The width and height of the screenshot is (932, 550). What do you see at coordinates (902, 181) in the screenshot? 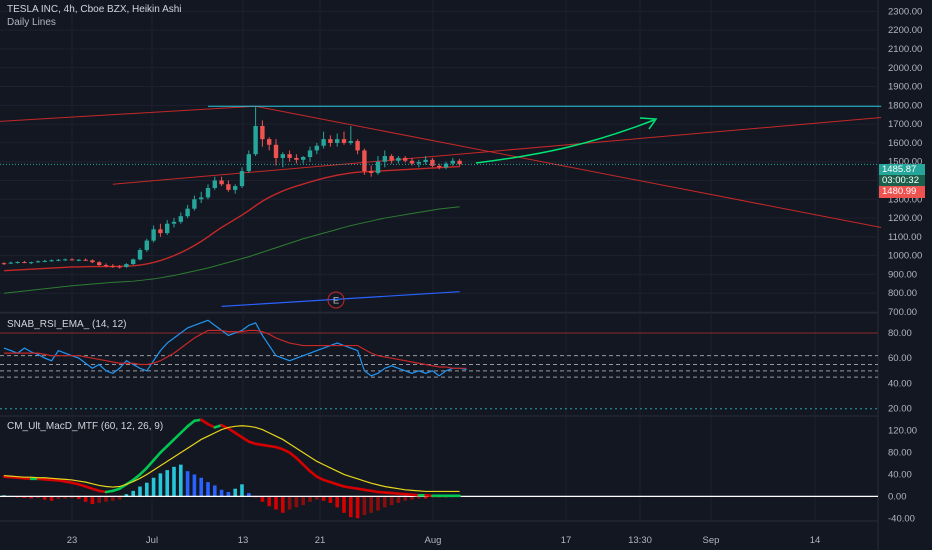
I see `countdown-tag: 03:00:32` at bounding box center [902, 181].